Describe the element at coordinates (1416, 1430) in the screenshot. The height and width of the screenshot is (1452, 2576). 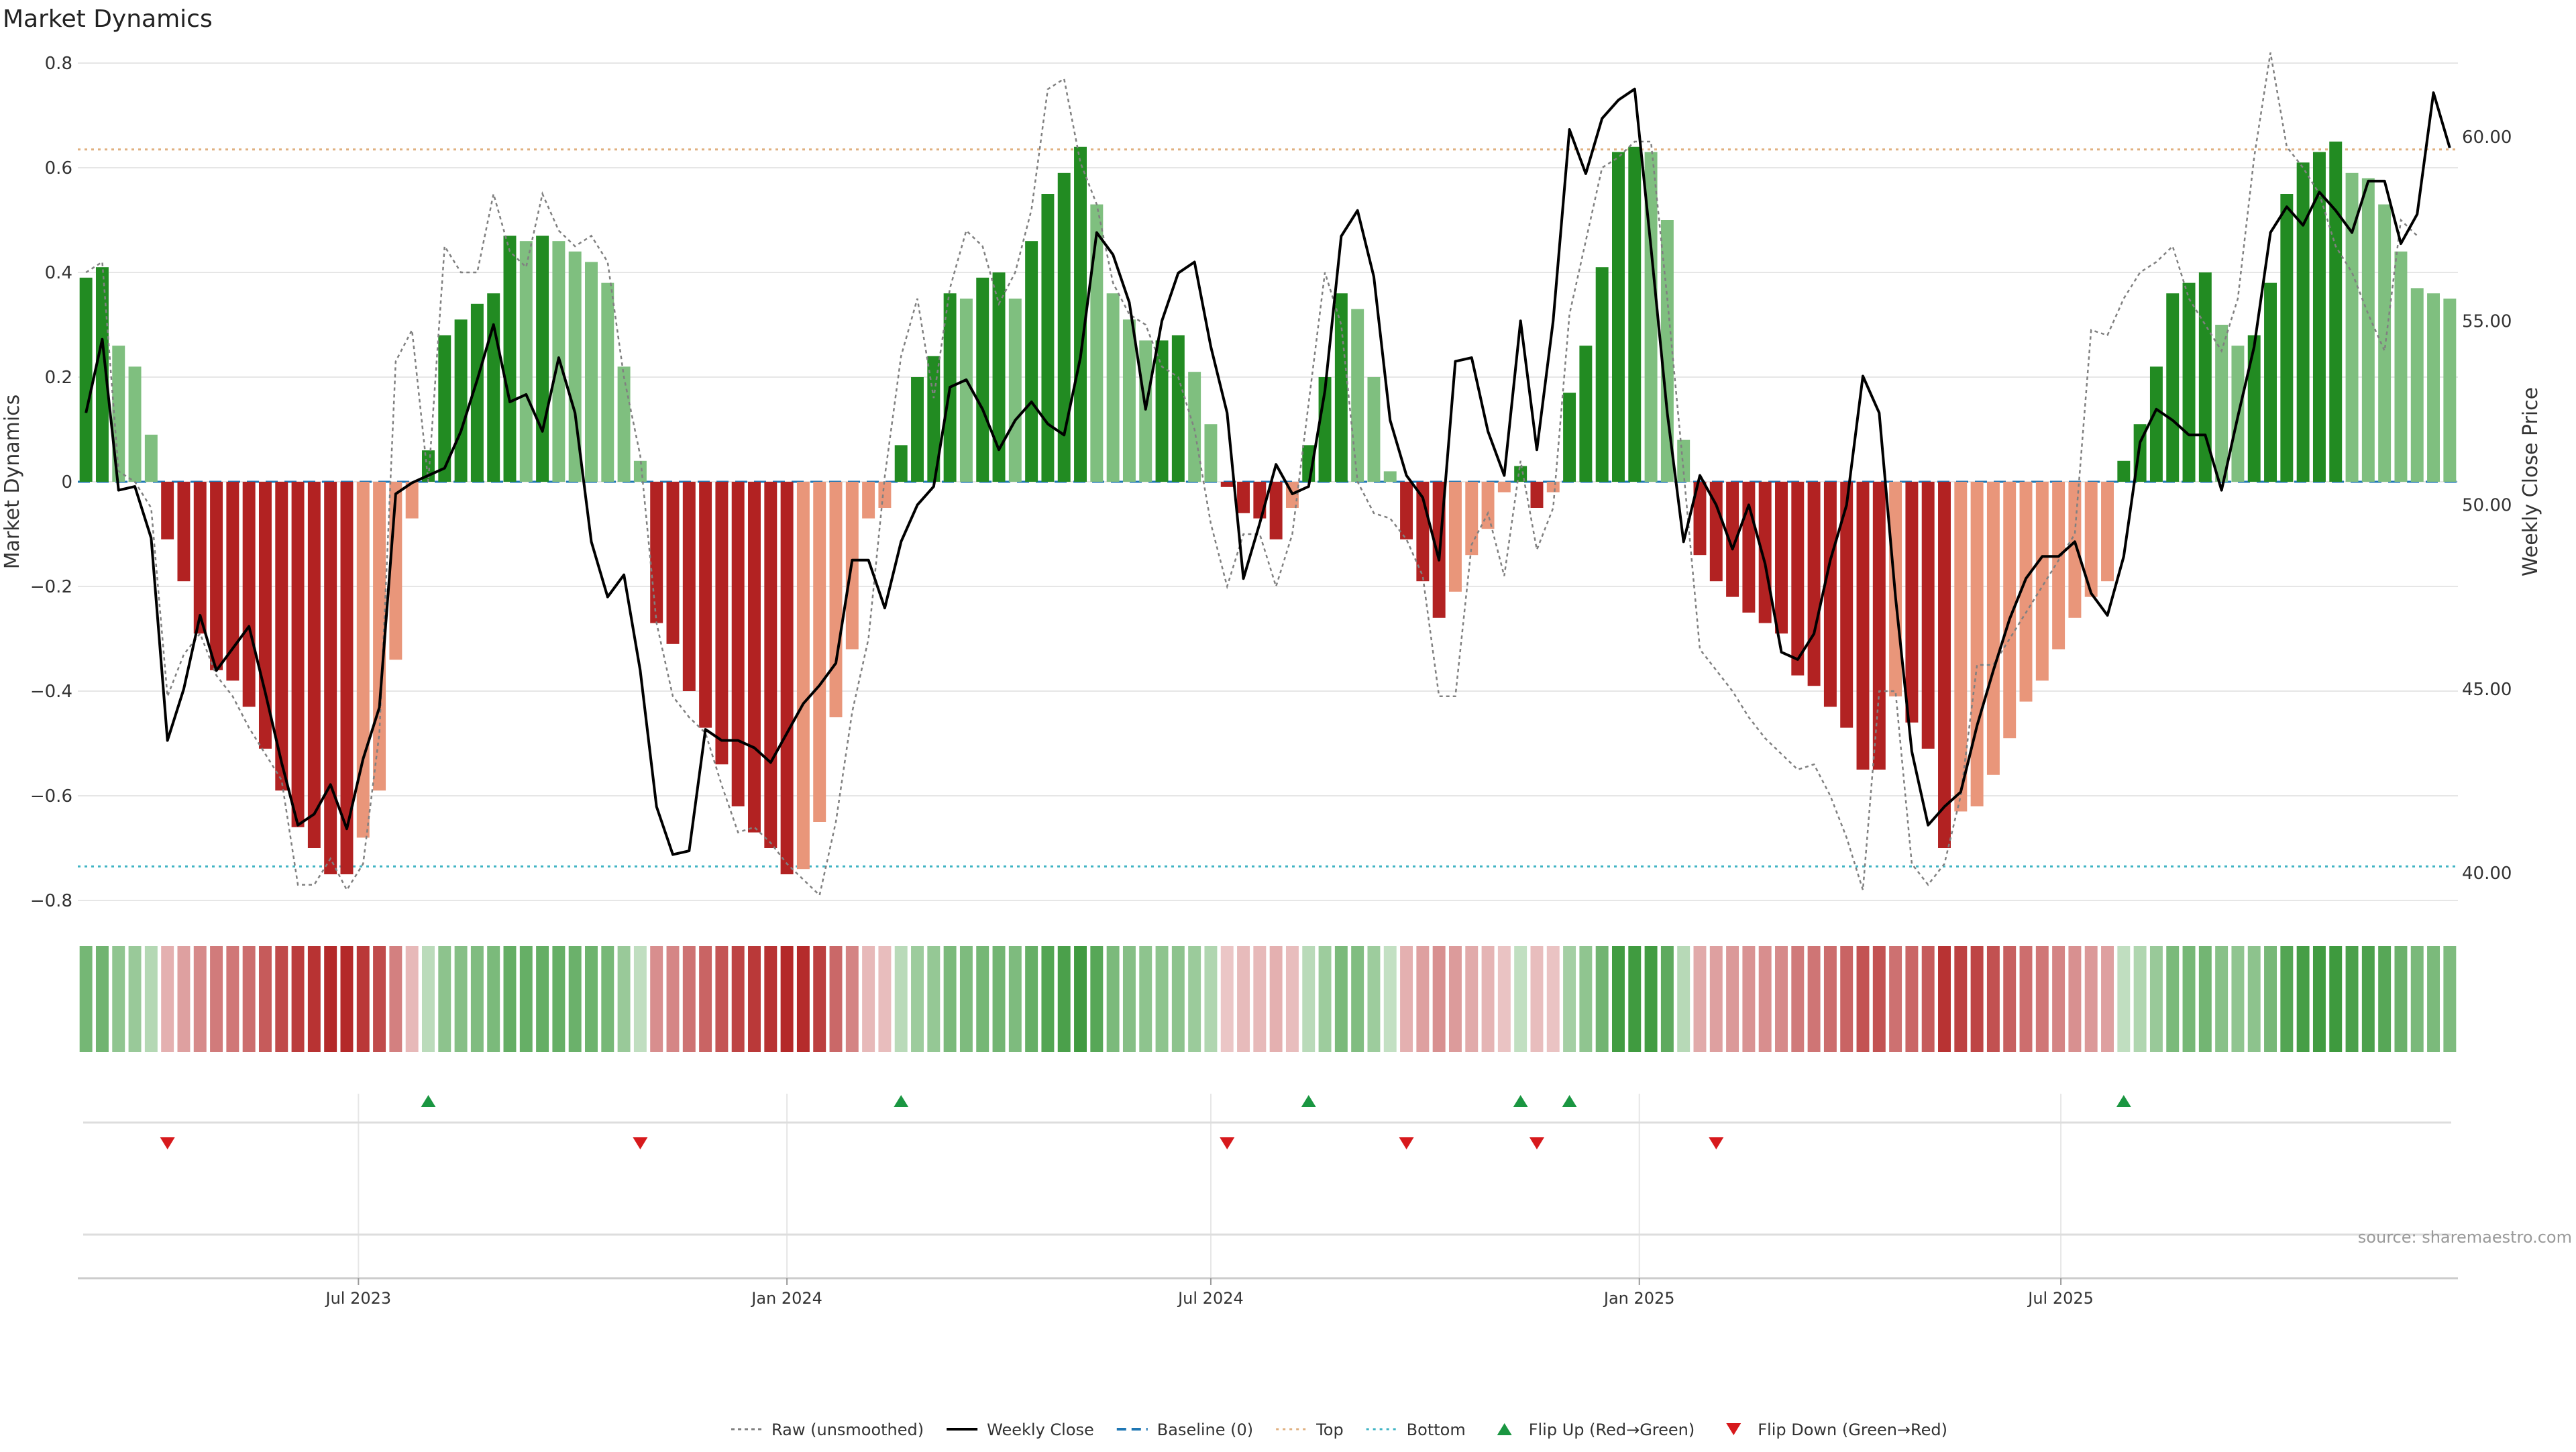
I see `legend-item: Bottom` at that location.